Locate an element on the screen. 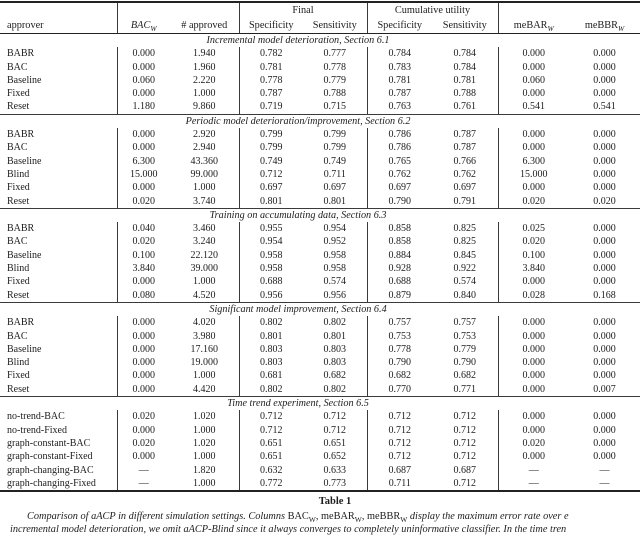  value-cell: 0.060 is located at coordinates (143, 80).